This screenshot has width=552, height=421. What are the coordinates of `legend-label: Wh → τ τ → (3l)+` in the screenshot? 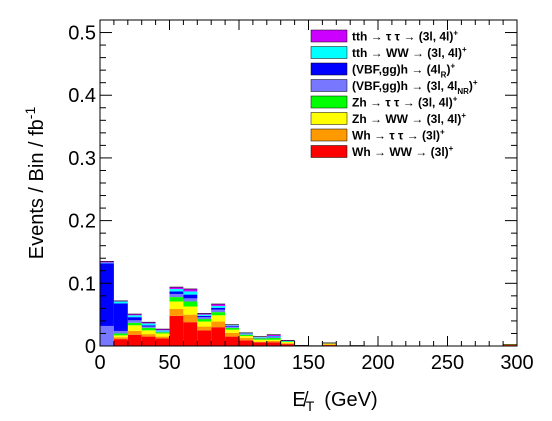 It's located at (398, 135).